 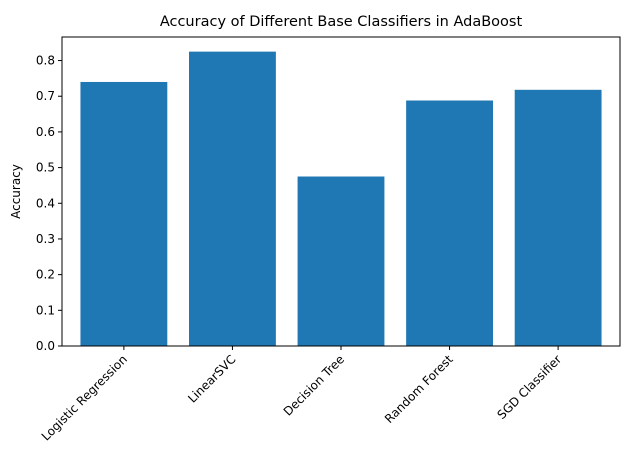 What do you see at coordinates (232, 198) in the screenshot?
I see `bar-linearsvc` at bounding box center [232, 198].